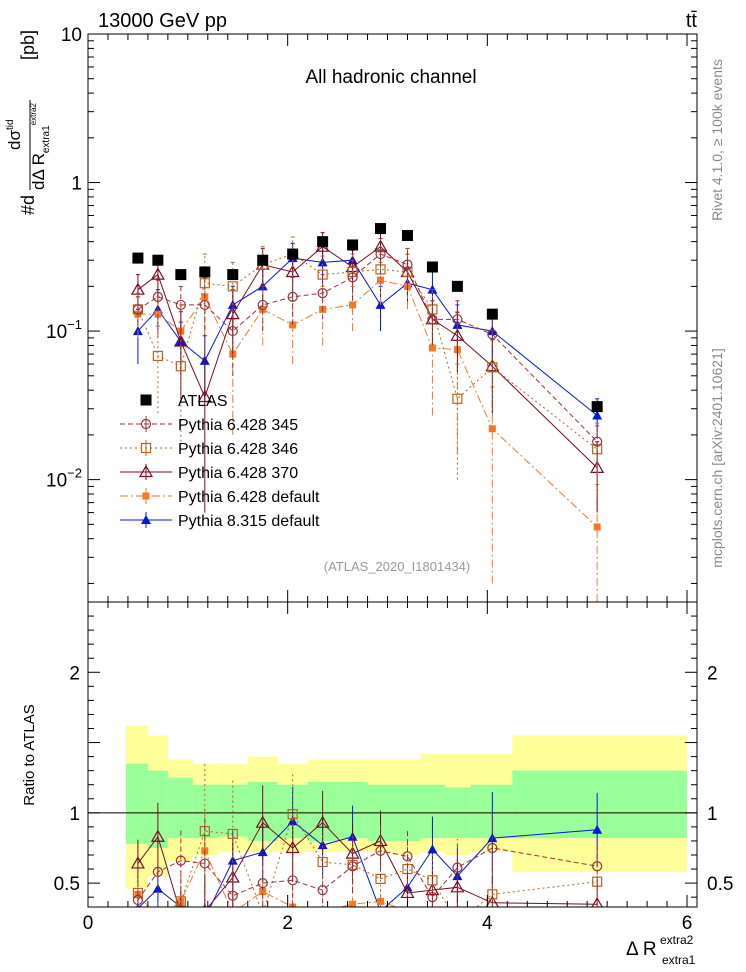  What do you see at coordinates (392, 847) in the screenshot?
I see `ratio-panel-series` at bounding box center [392, 847].